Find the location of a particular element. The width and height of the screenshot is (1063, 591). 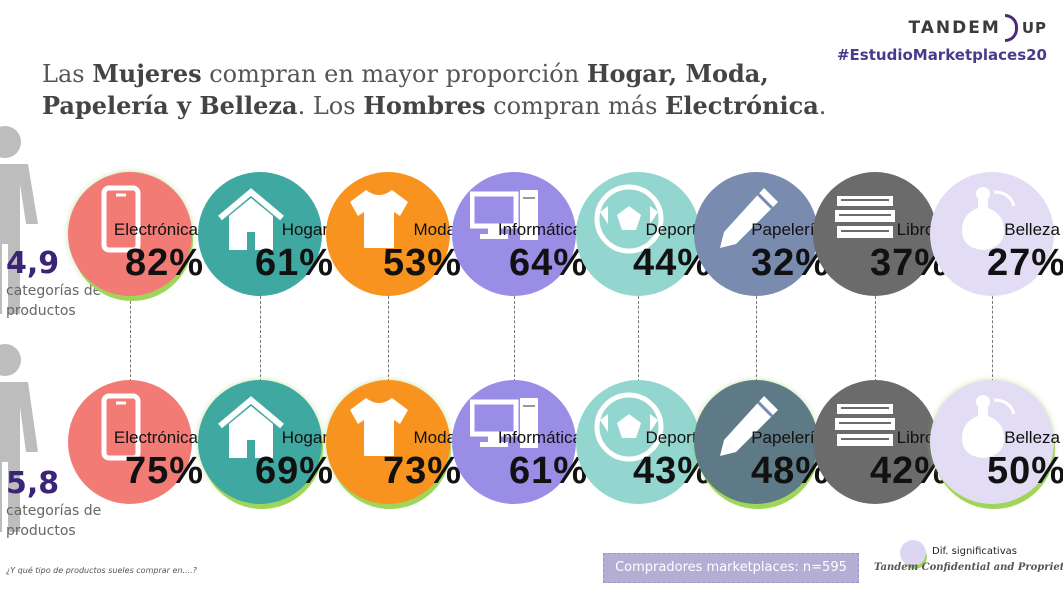

category-label: Informática is located at coordinates (539, 437).